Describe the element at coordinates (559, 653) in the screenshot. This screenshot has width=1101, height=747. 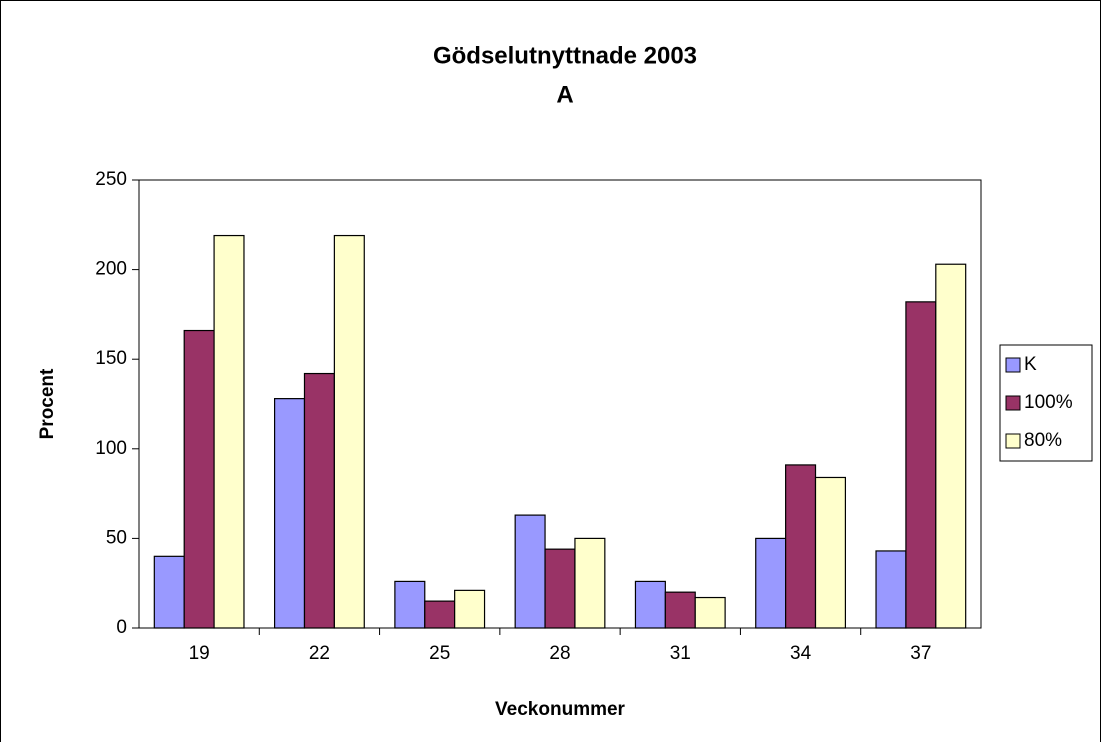
I see `x-tick-label: 28` at that location.